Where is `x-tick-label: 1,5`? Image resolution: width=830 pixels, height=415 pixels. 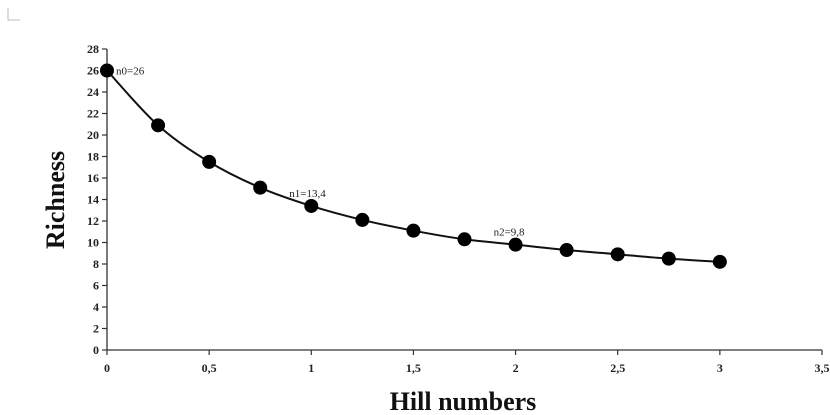 x-tick-label: 1,5 is located at coordinates (413, 368).